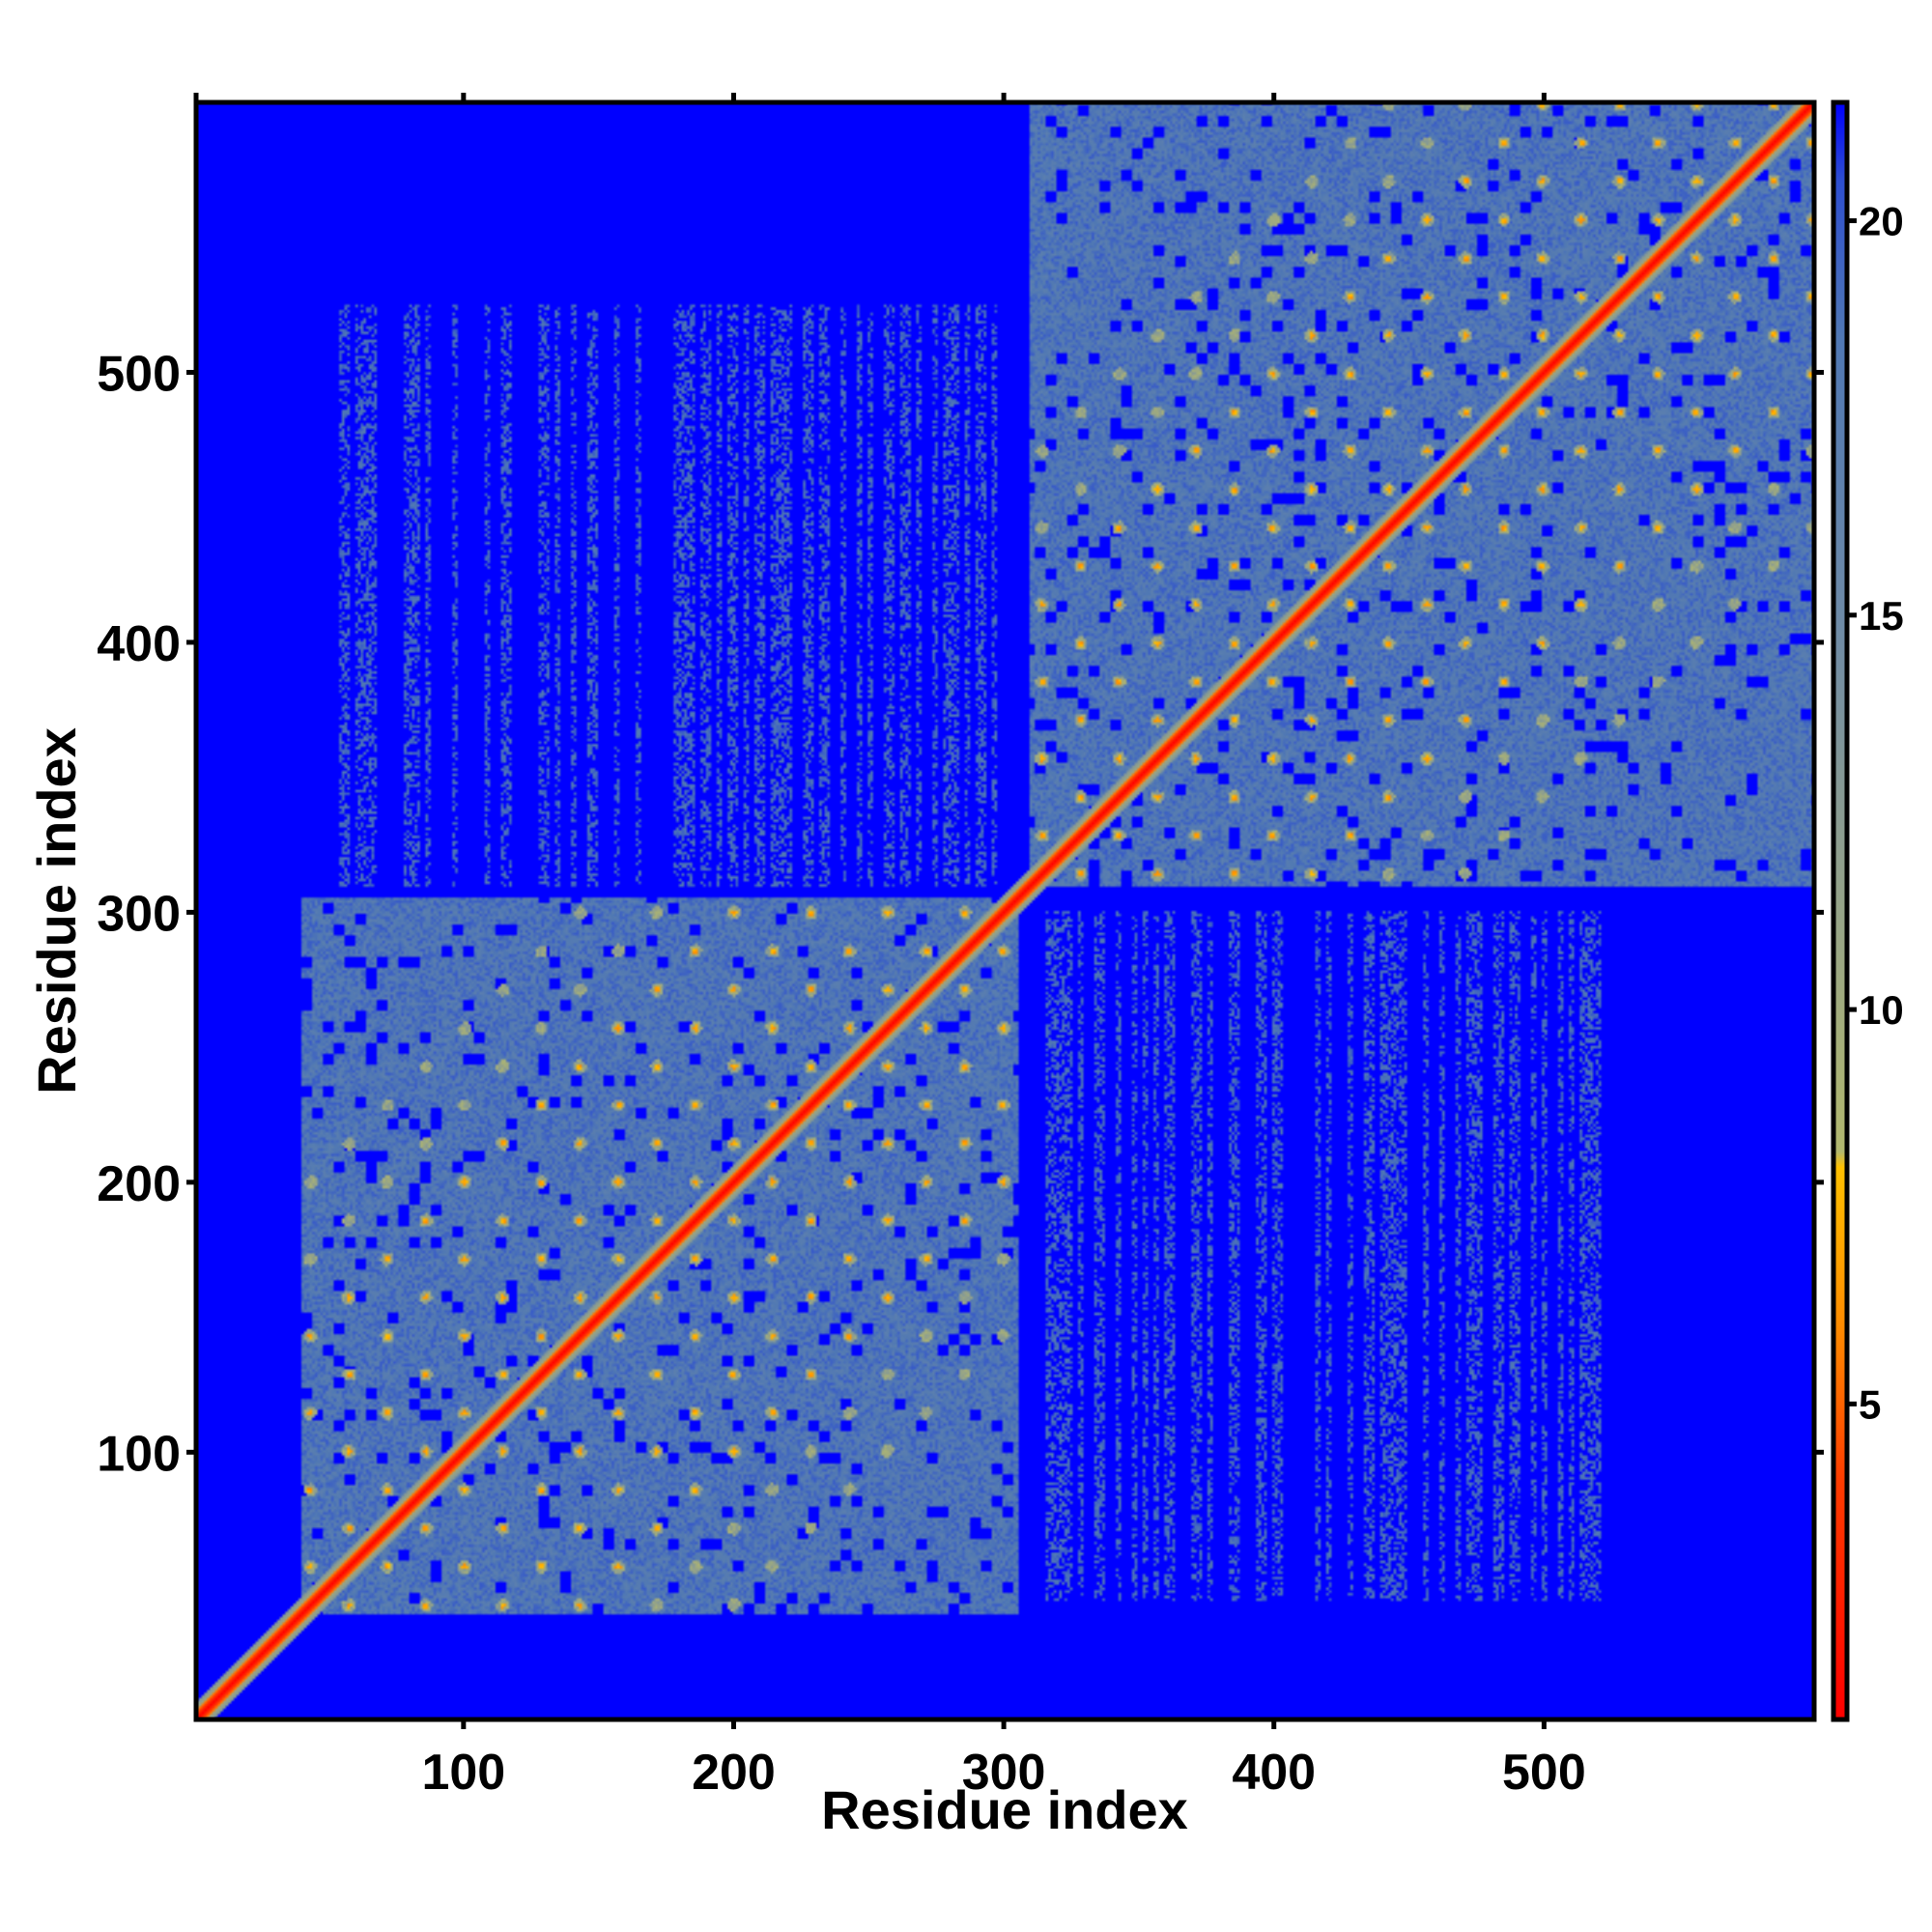 Image resolution: width=1932 pixels, height=1932 pixels. What do you see at coordinates (1870, 1404) in the screenshot?
I see `colorbar-tick-label-5: 5` at bounding box center [1870, 1404].